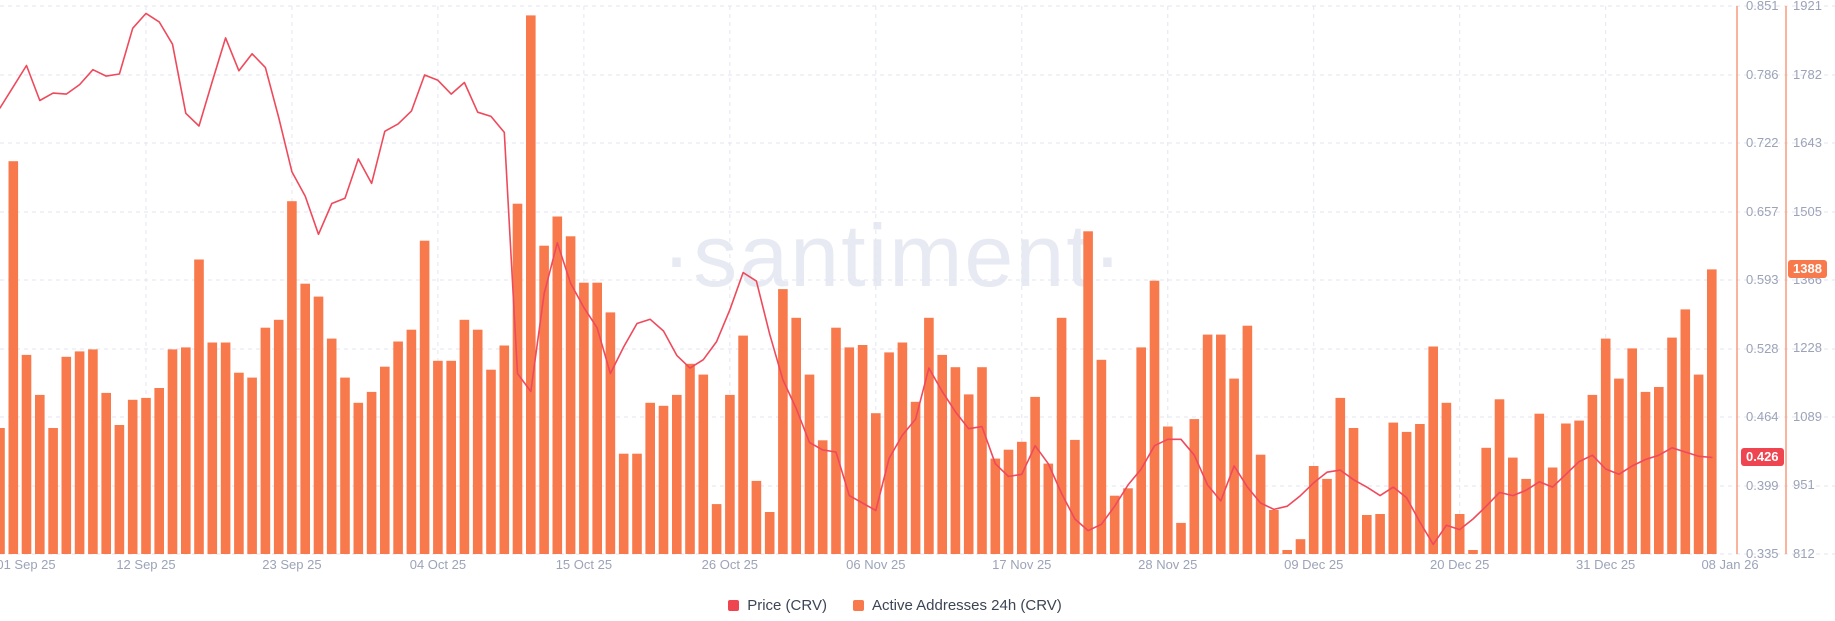 The image size is (1835, 621). What do you see at coordinates (1762, 142) in the screenshot?
I see `price-tick-label: 0.722` at bounding box center [1762, 142].